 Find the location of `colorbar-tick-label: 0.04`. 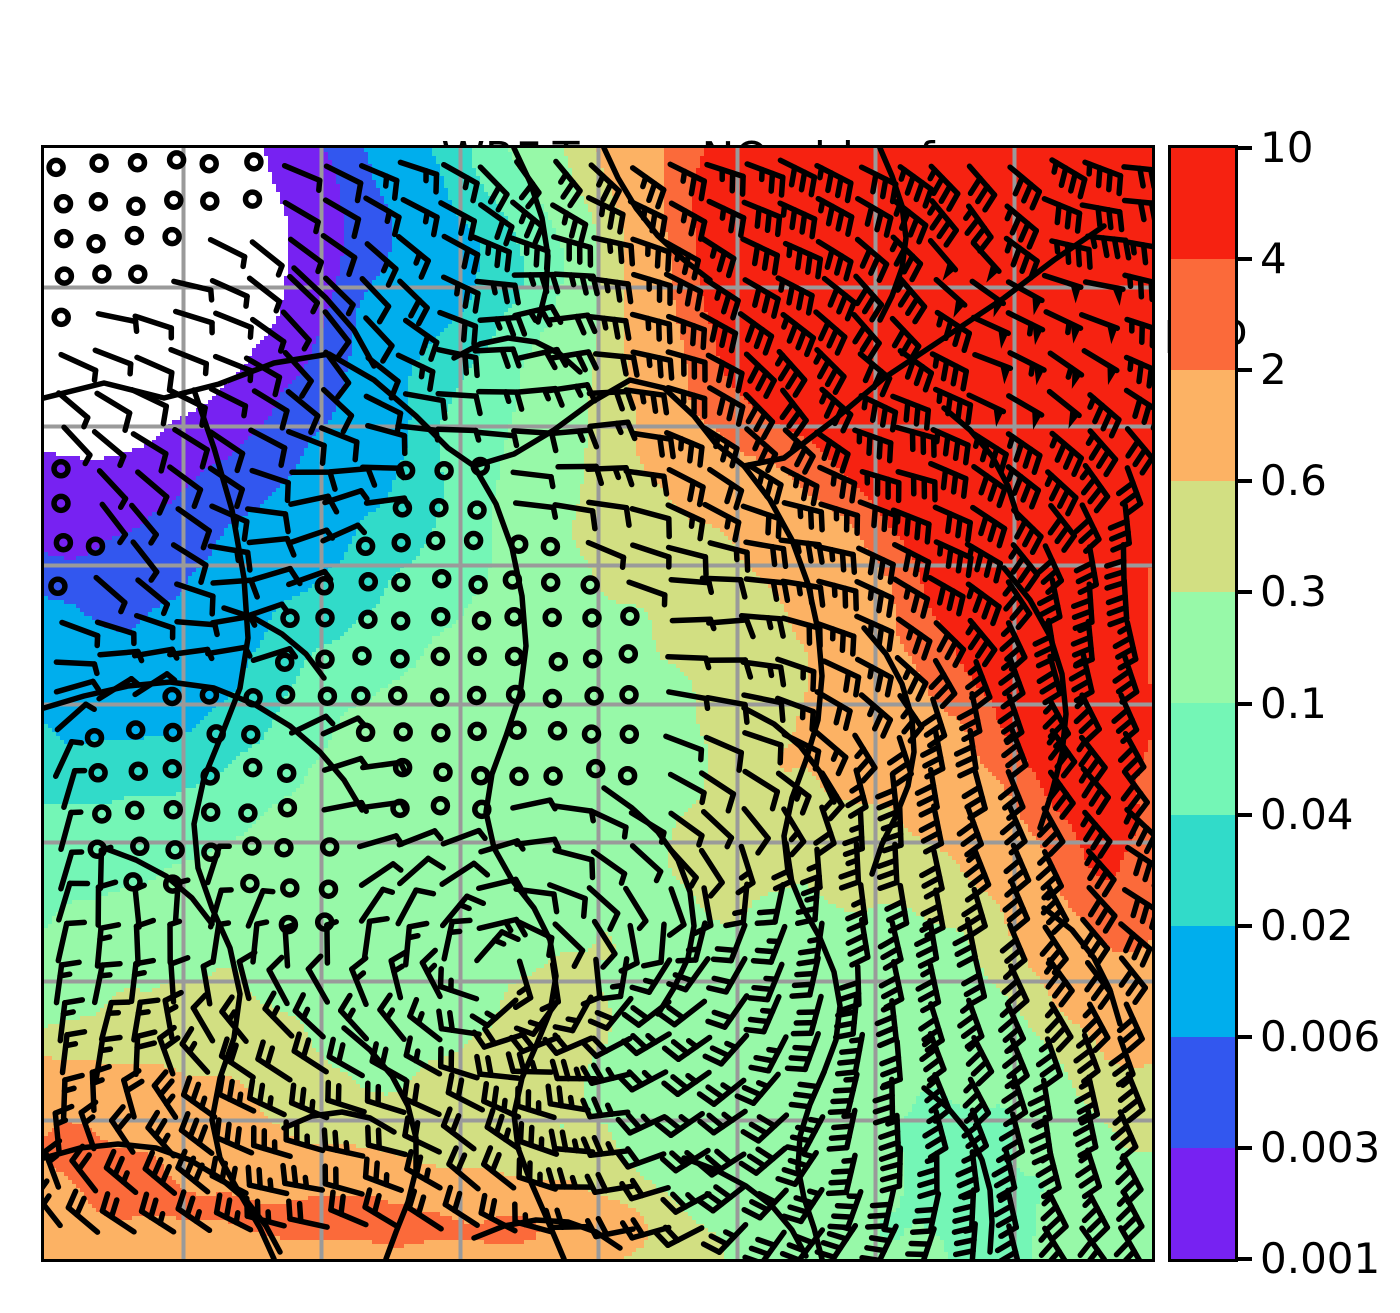

colorbar-tick-label: 0.04 is located at coordinates (1307, 814).